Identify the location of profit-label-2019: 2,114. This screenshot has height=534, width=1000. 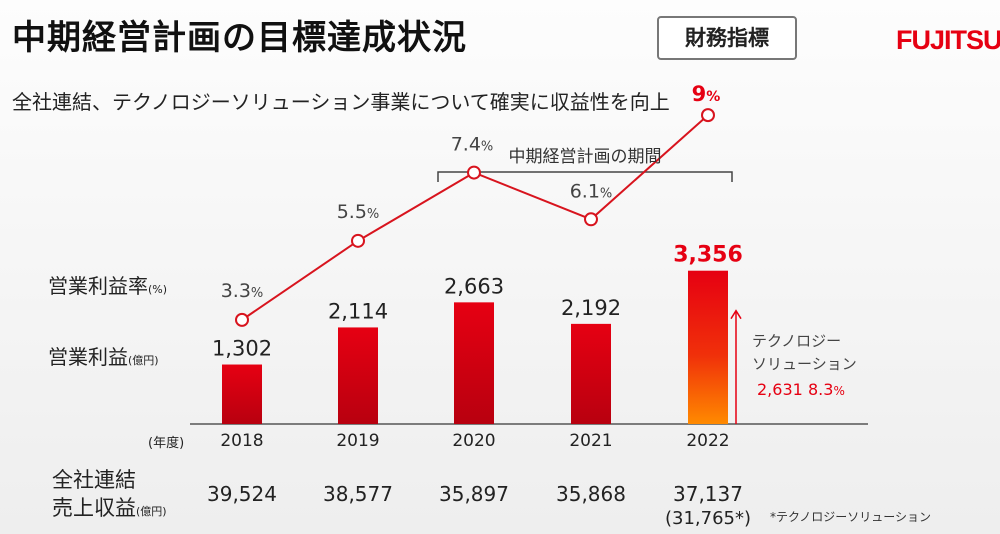
(358, 311).